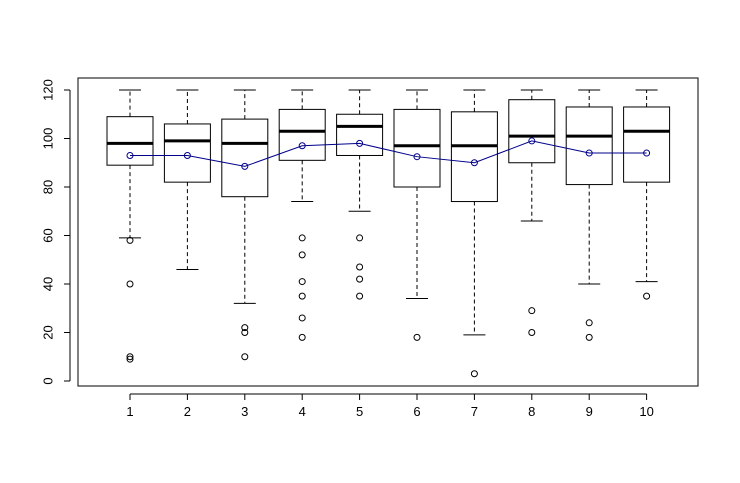  Describe the element at coordinates (48, 235) in the screenshot. I see `y-tick-label: 60` at that location.